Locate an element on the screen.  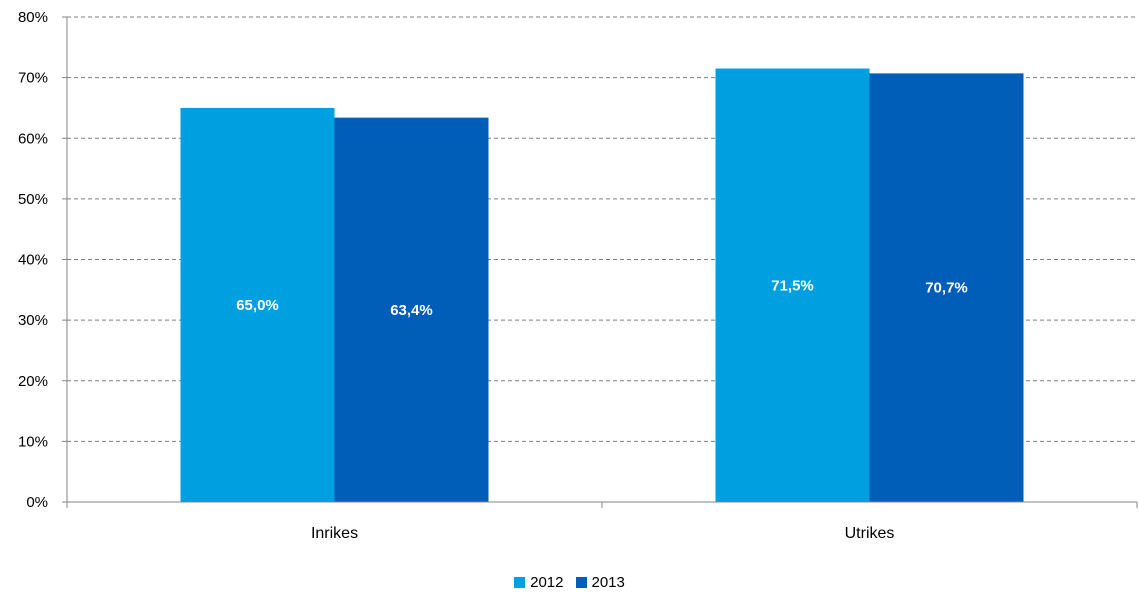
data-label: 71,5% is located at coordinates (792, 285).